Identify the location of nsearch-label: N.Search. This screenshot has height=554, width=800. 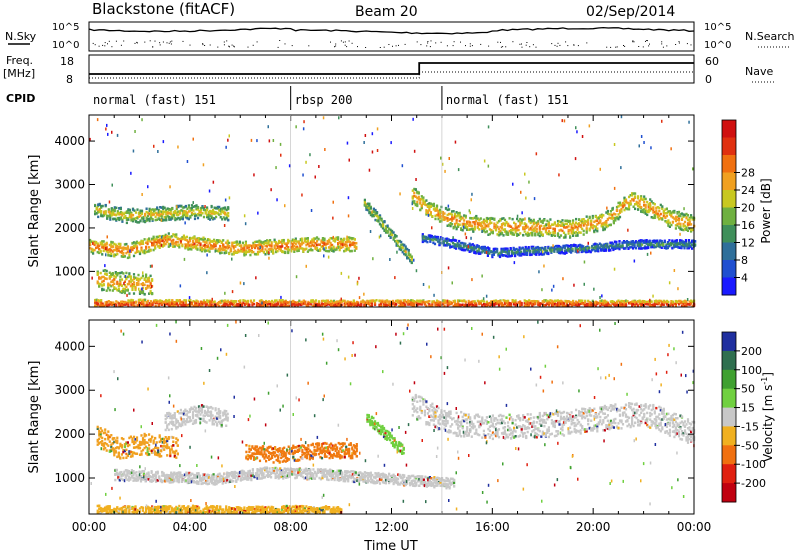
(770, 36).